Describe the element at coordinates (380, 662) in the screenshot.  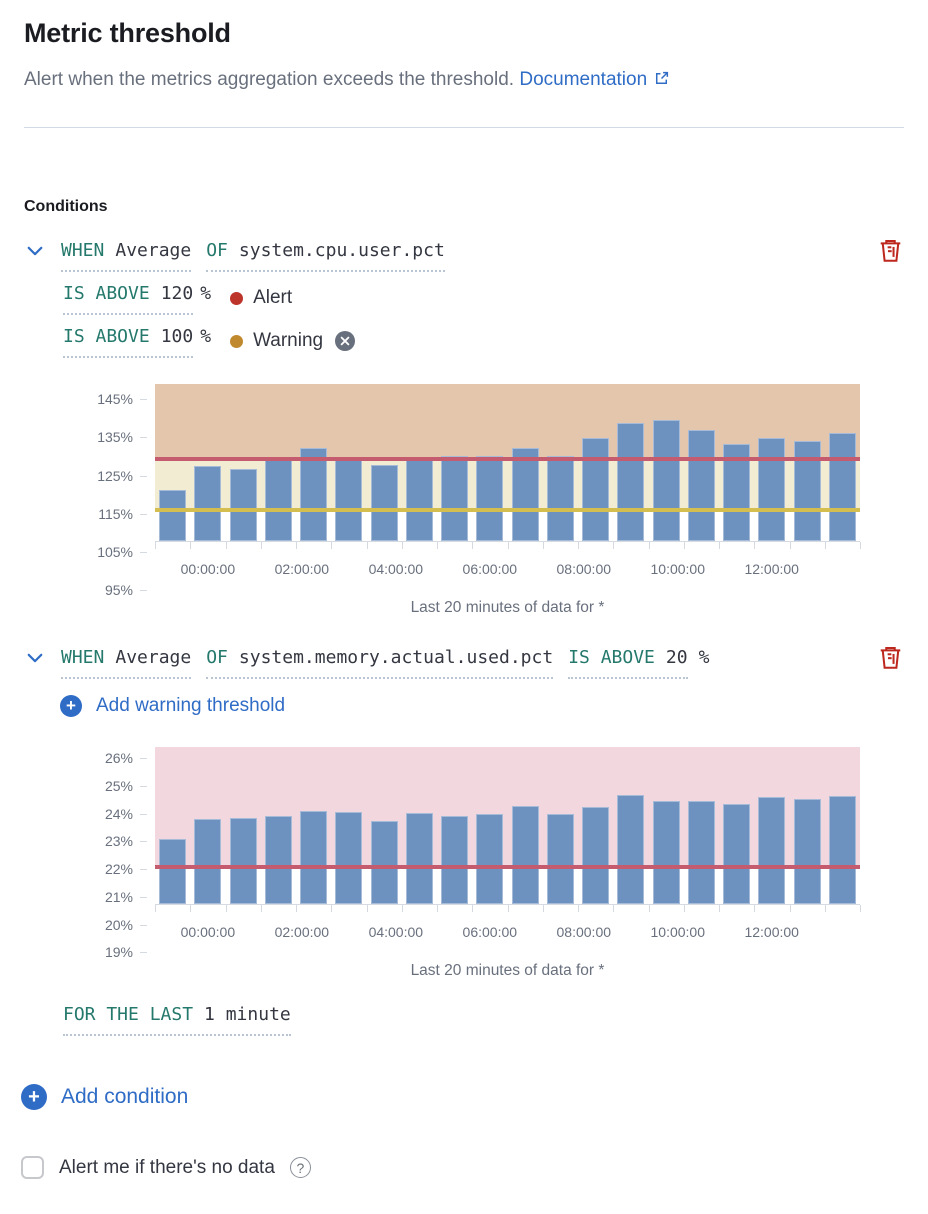
I see `of-metric-expression: OF system.memory.actual.used.pct` at that location.